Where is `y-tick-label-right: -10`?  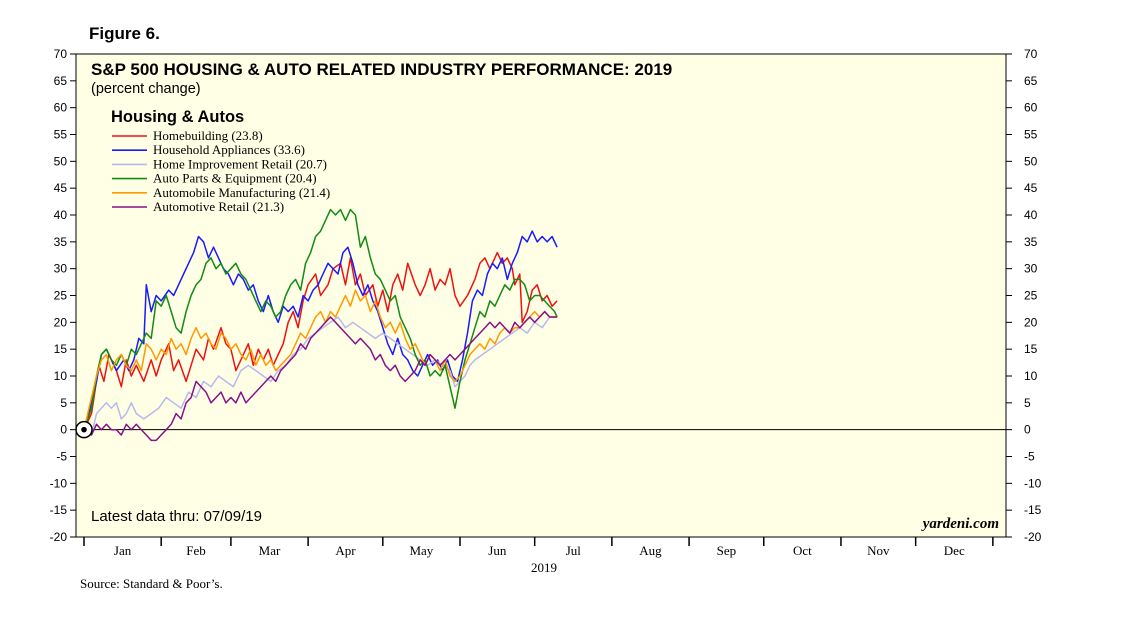
y-tick-label-right: -10 is located at coordinates (1033, 483).